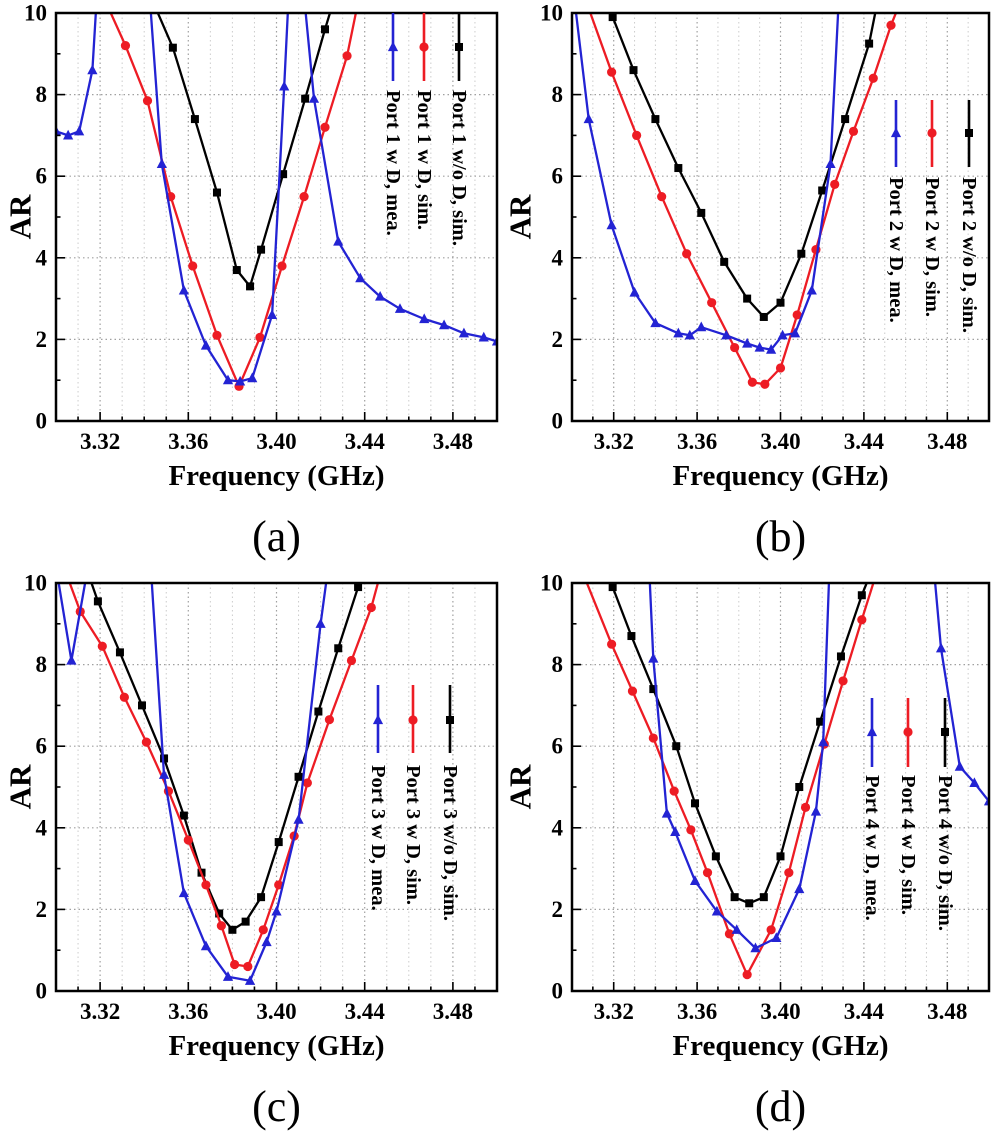 The height and width of the screenshot is (1140, 1000). Describe the element at coordinates (424, 160) in the screenshot. I see `legend-entry-label: Port 1 w D, sim.` at that location.